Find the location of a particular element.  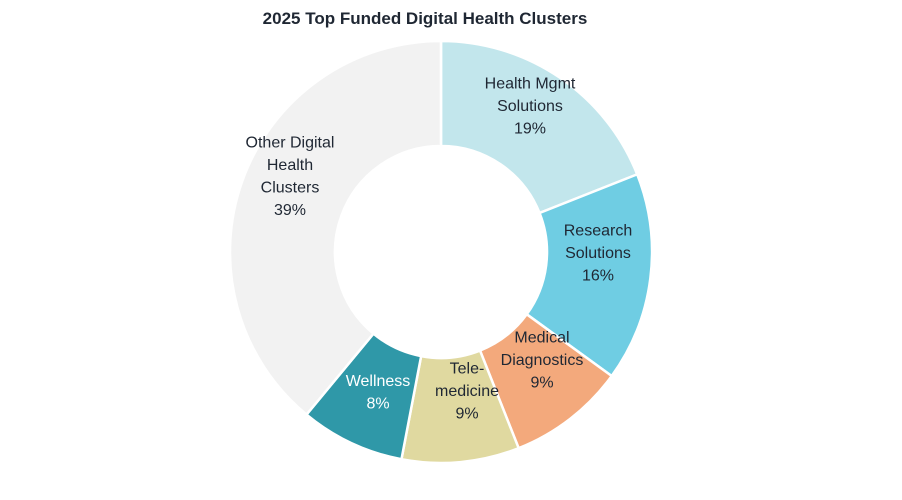

slice-name: Health is located at coordinates (290, 165).